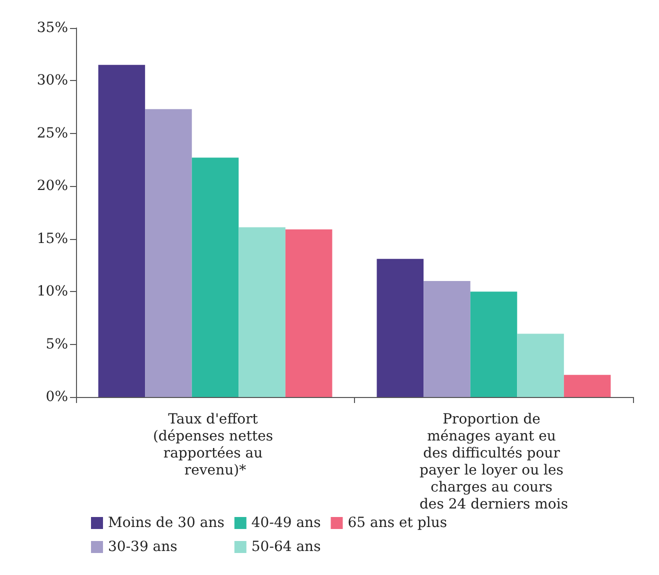  What do you see at coordinates (286, 547) in the screenshot?
I see `legend-label: 50-64 ans` at bounding box center [286, 547].